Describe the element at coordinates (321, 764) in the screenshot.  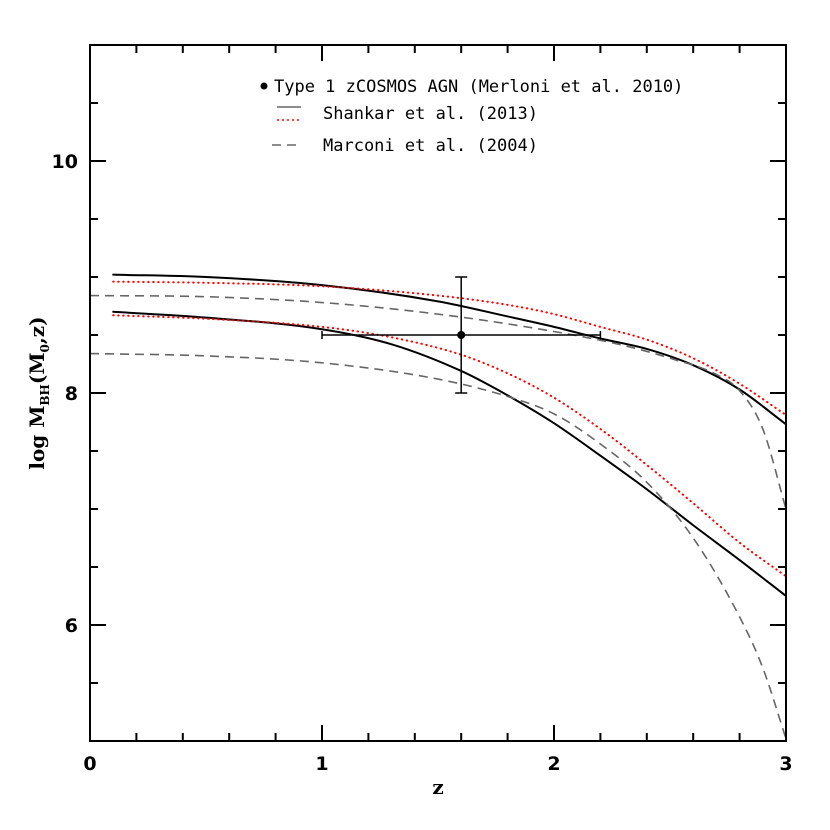
I see `x-tick-label: 1` at that location.